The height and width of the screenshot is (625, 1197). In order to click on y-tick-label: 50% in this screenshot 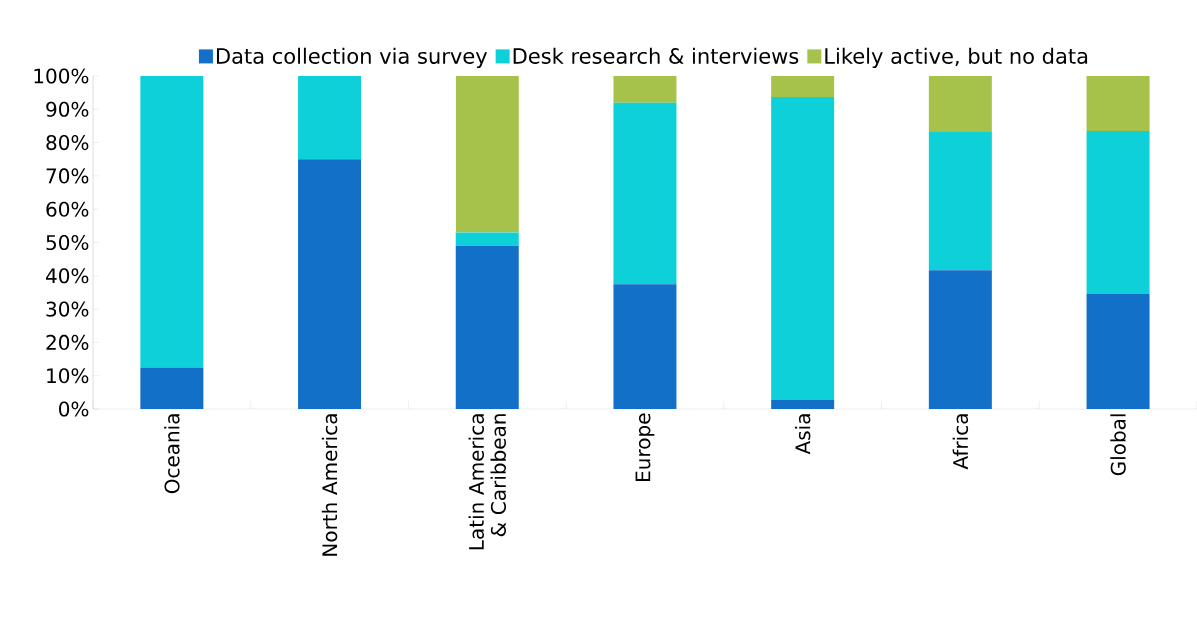, I will do `click(67, 242)`.